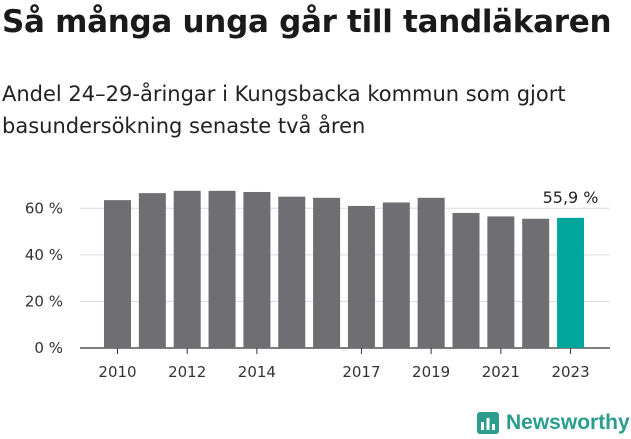  I want to click on x-tick-label: 2010, so click(117, 372).